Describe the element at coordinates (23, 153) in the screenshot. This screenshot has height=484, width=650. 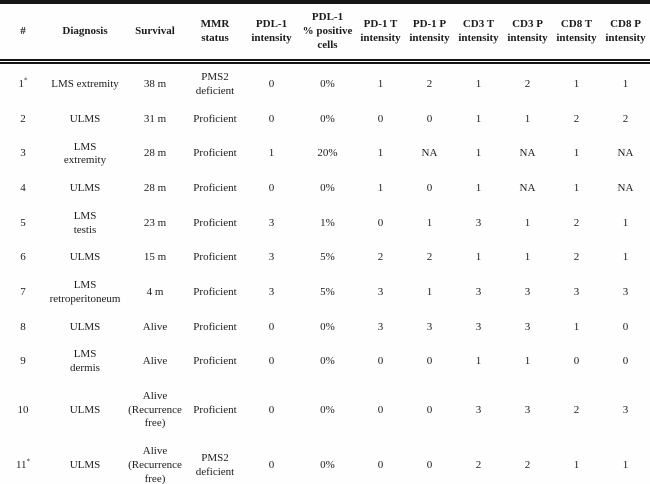
I see `cell-id: 3` at that location.